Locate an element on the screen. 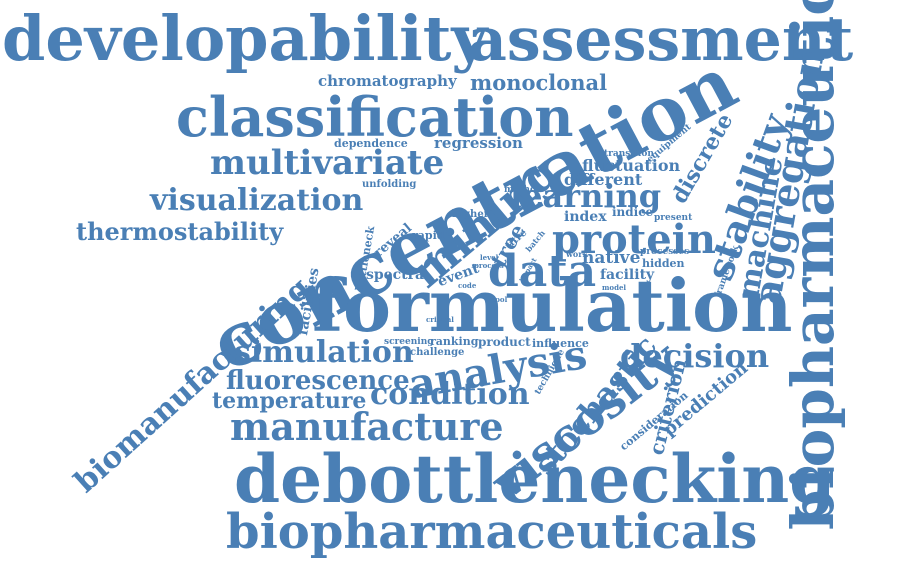  word-unfolding: unfolding is located at coordinates (389, 184).